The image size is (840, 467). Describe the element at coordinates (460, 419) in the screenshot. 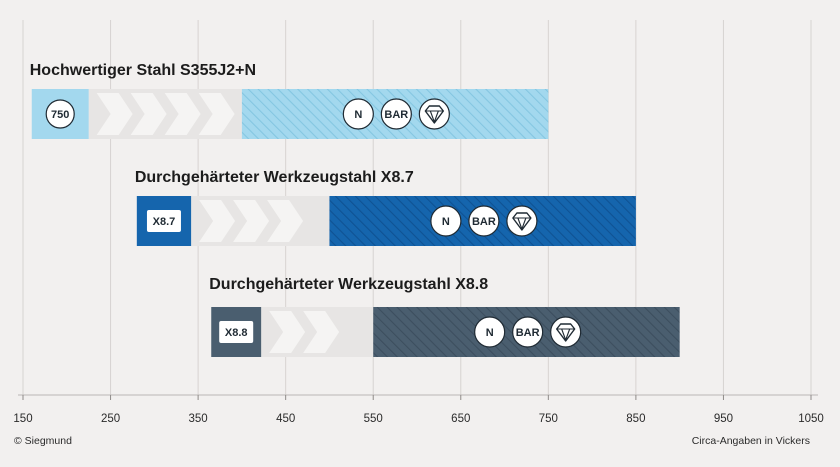

I see `x-tick-label: 650` at that location.